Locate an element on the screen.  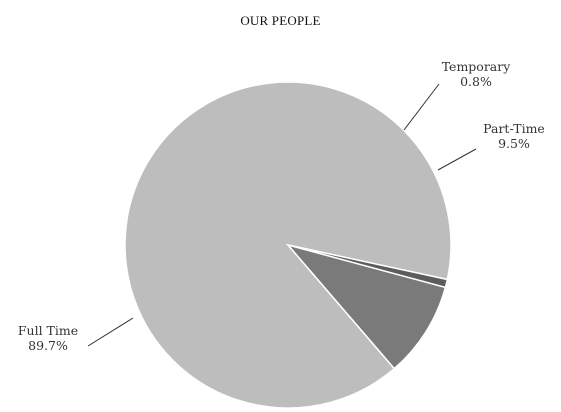
leader-line-full-time is located at coordinates (110, 332).